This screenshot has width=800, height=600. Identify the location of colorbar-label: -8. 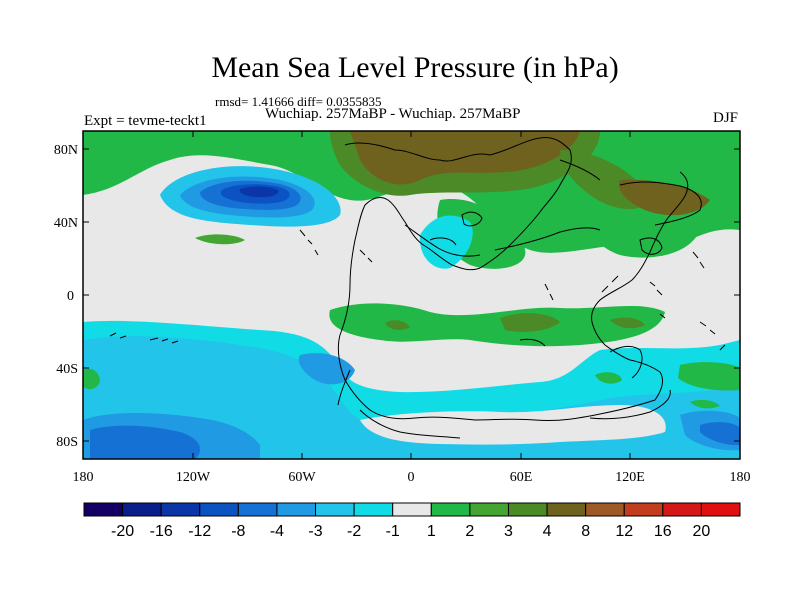
(238, 531).